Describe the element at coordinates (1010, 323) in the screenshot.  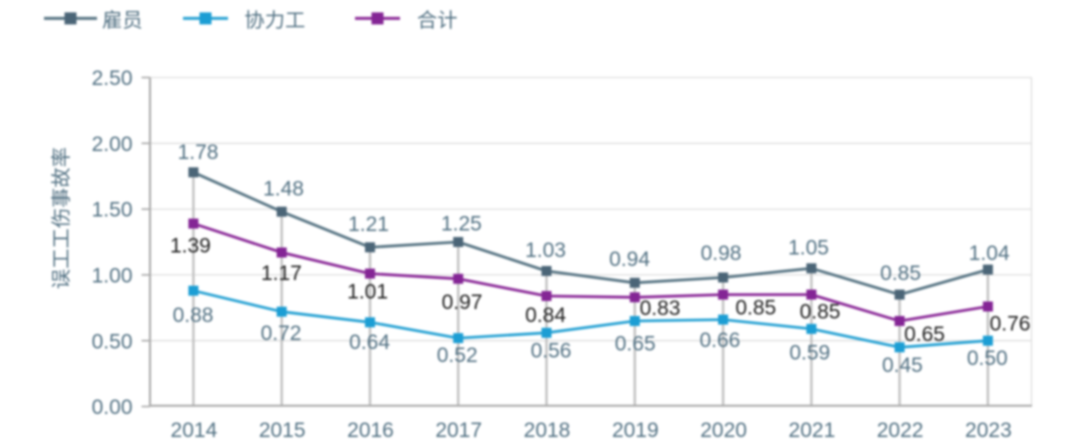
I see `svg-text: 0.76` at that location.